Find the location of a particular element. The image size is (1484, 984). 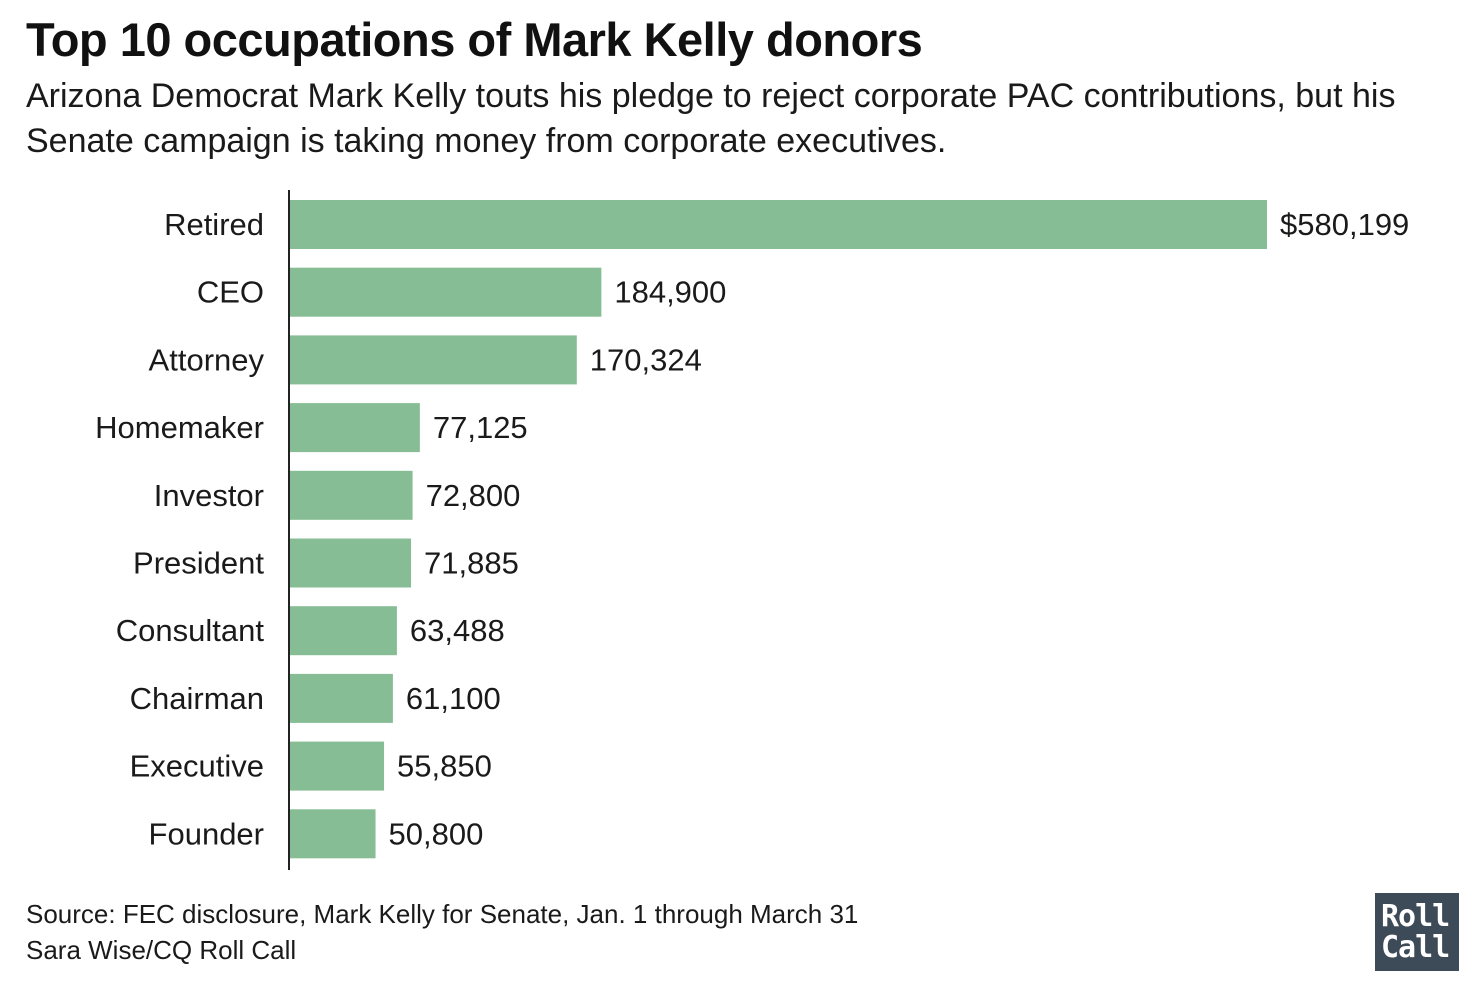

value-label-retired: $580,199 is located at coordinates (1344, 224).